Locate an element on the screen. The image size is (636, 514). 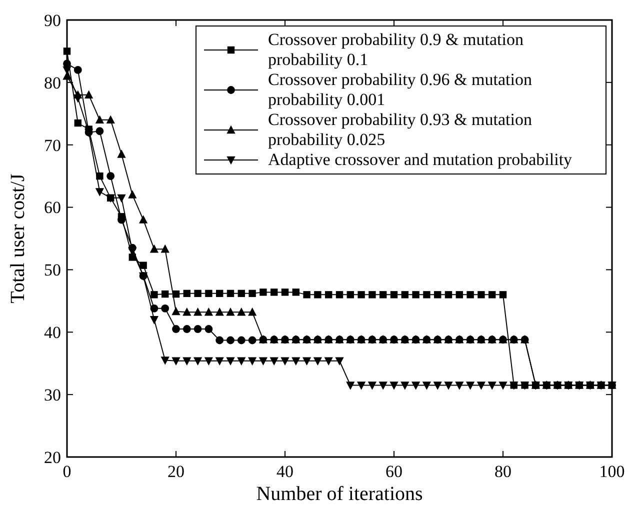
y-tick-label: 50 is located at coordinates (52, 270).